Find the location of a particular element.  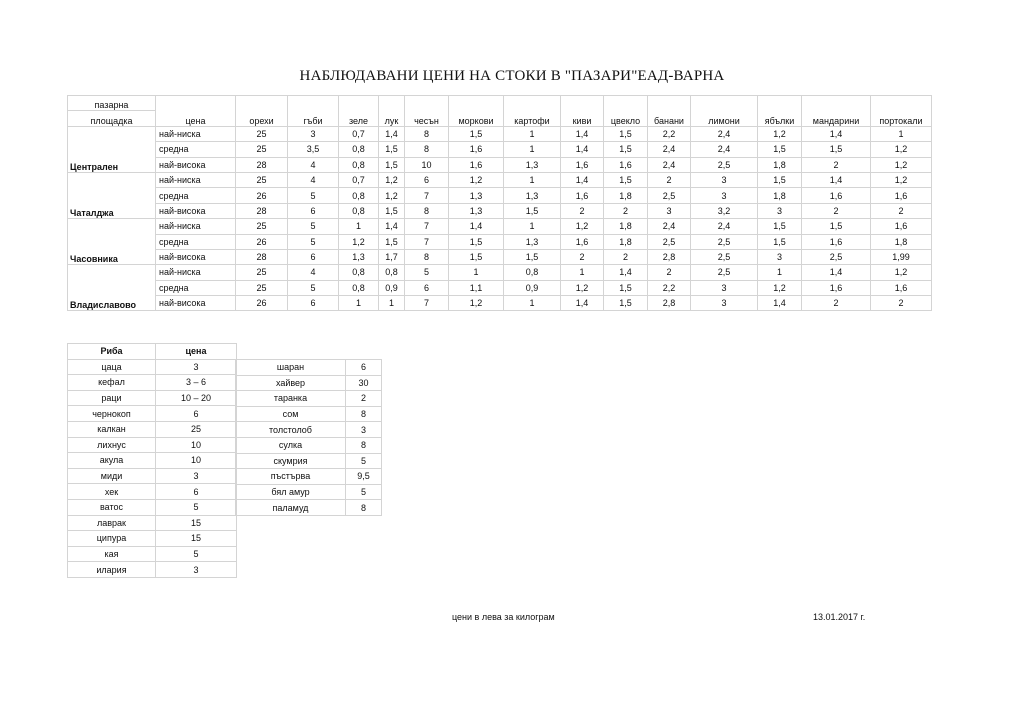

market-name: Владиславово is located at coordinates (111, 288).